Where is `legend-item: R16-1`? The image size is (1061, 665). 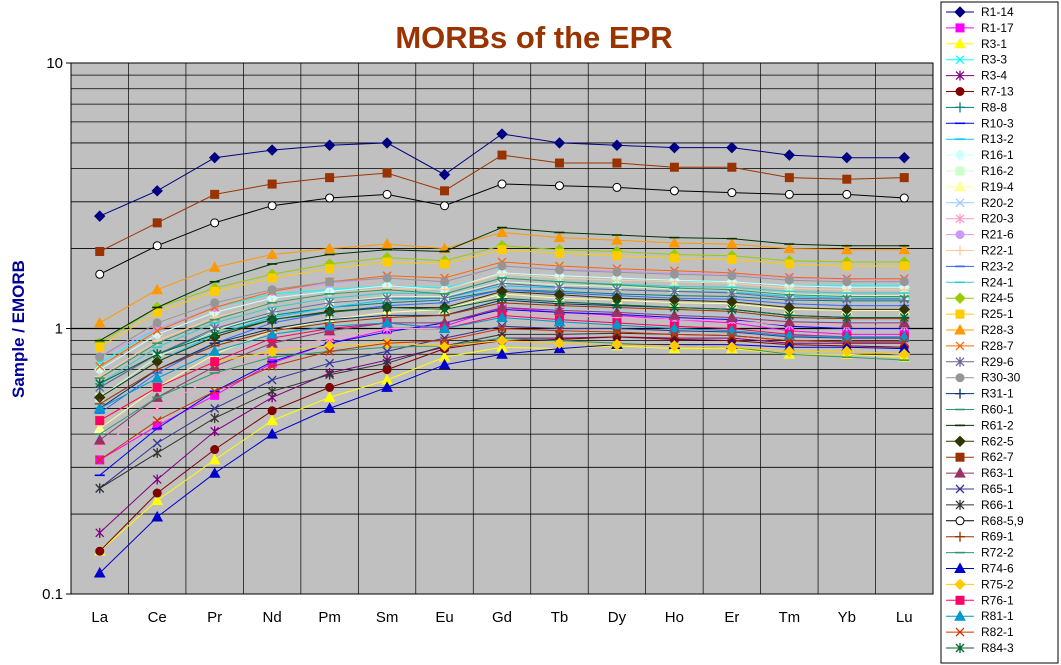
legend-item: R16-1 is located at coordinates (980, 155).